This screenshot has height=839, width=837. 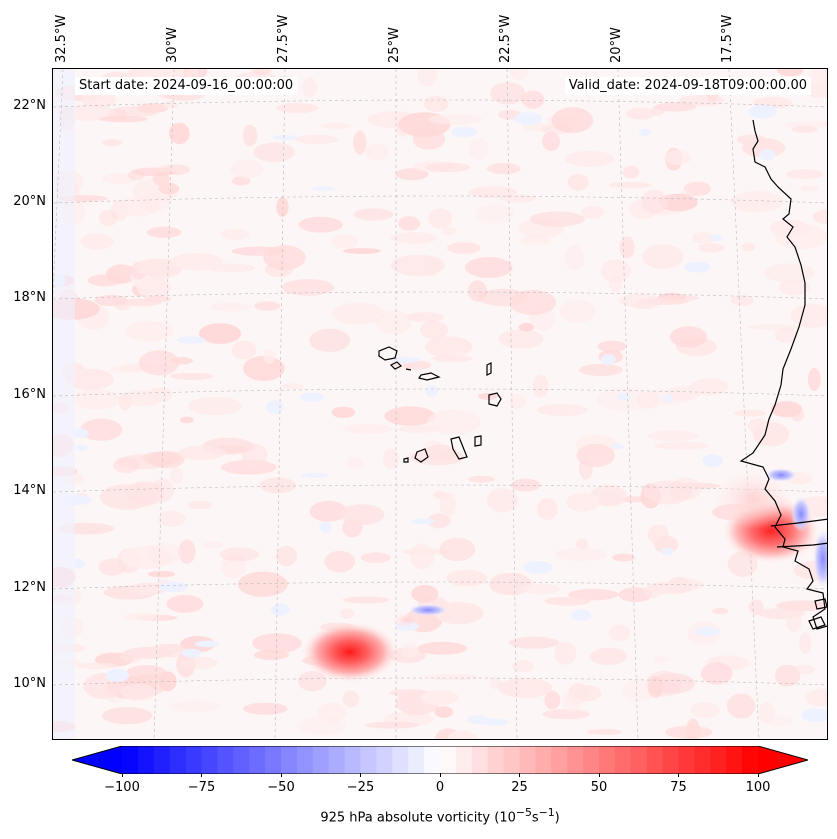 What do you see at coordinates (459, 448) in the screenshot?
I see `santiago` at bounding box center [459, 448].